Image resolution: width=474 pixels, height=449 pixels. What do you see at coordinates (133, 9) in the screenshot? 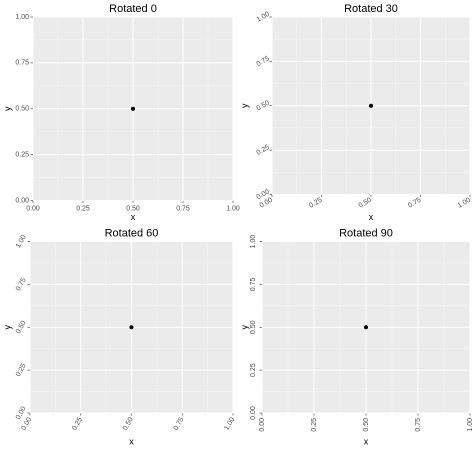
I see `title: Rotated 0` at bounding box center [133, 9].